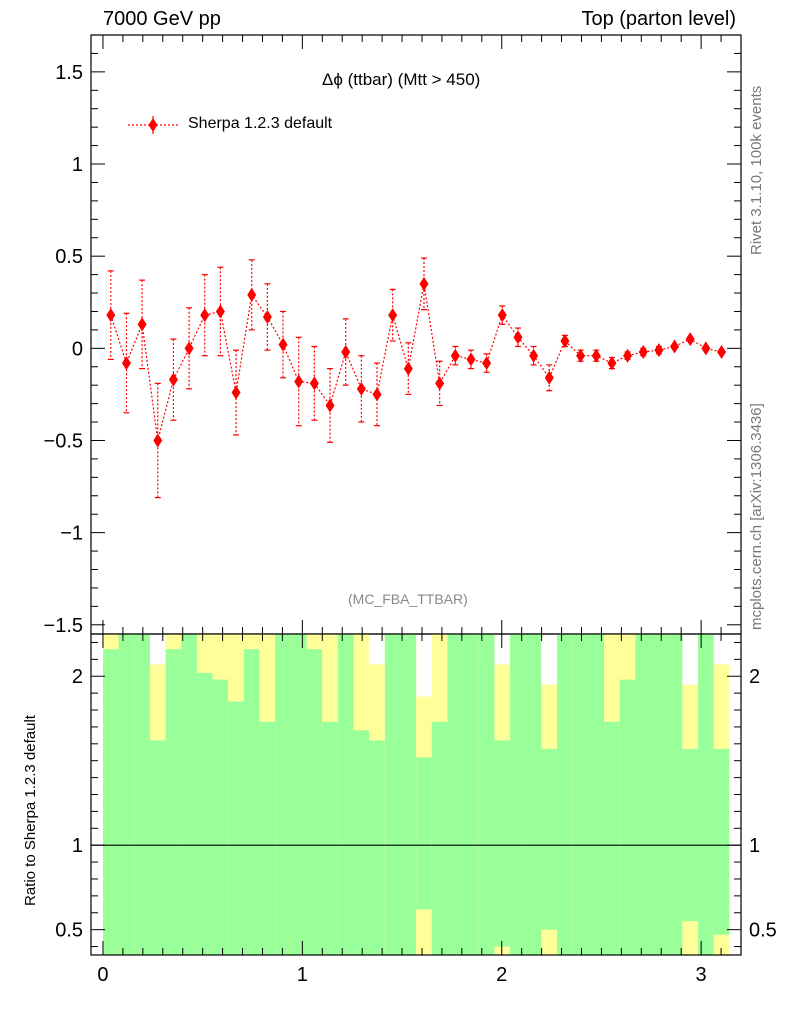  I want to click on legend-marker, so click(153, 125).